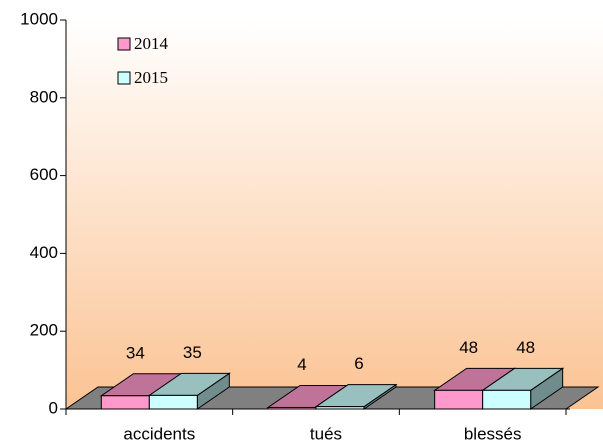  What do you see at coordinates (159, 433) in the screenshot?
I see `x-tick-label: accidents` at bounding box center [159, 433].